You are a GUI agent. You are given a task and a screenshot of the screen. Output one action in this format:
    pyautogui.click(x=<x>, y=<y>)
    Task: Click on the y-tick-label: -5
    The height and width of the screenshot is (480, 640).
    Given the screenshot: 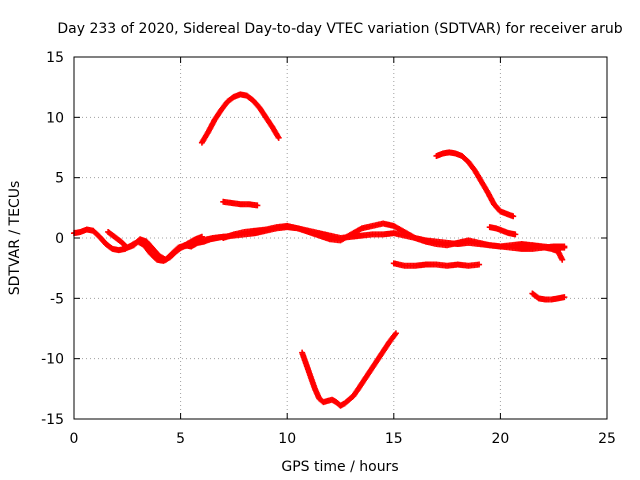 What is the action you would take?
    pyautogui.click(x=57, y=299)
    